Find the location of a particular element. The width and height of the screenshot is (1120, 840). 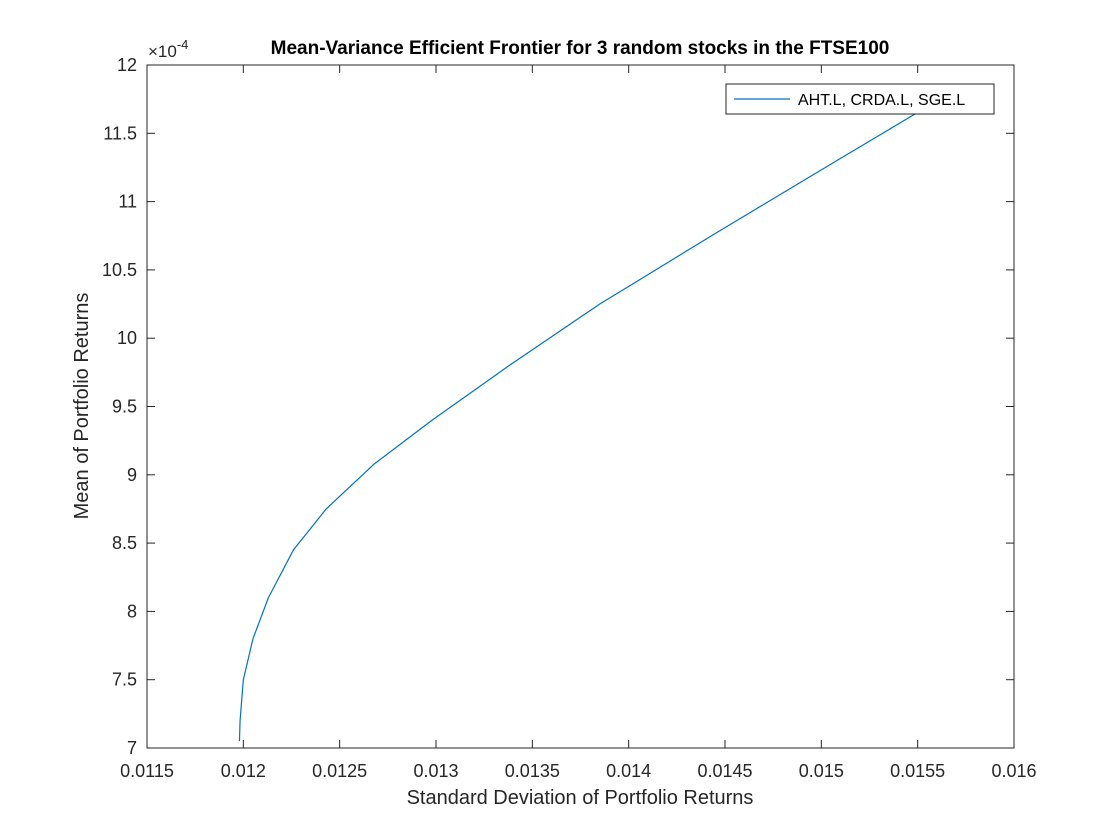

y-tick-label: 10 is located at coordinates (127, 338).